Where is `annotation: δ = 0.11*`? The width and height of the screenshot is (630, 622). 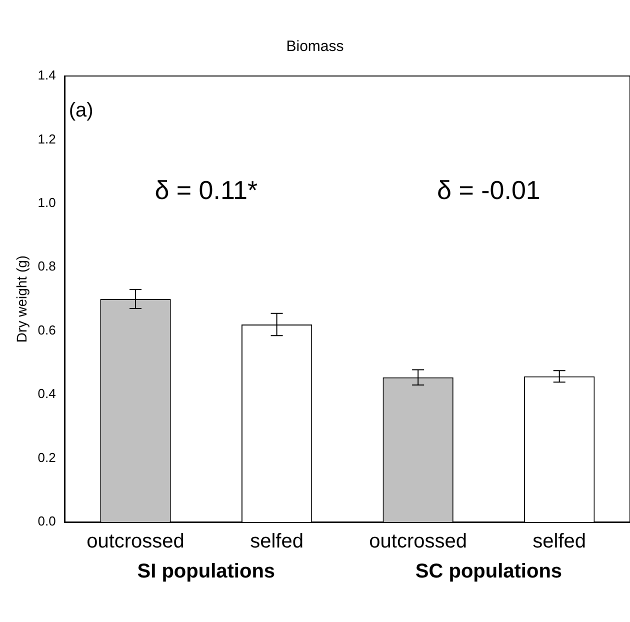
annotation: δ = 0.11* is located at coordinates (206, 190).